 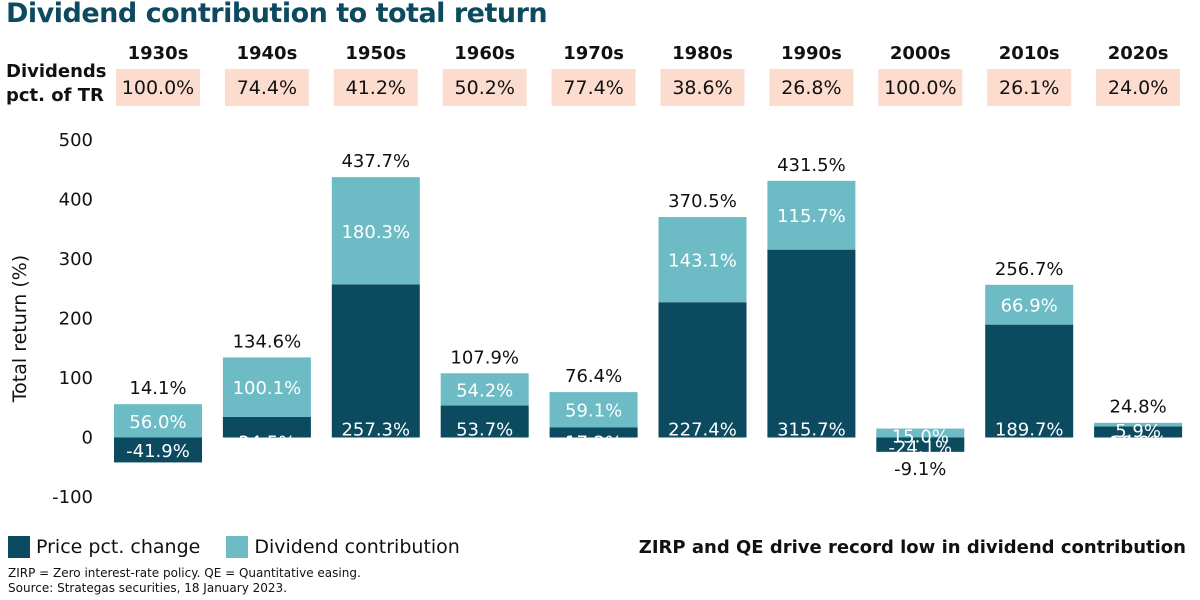 What do you see at coordinates (76, 259) in the screenshot?
I see `y-tick-label: 300` at bounding box center [76, 259].